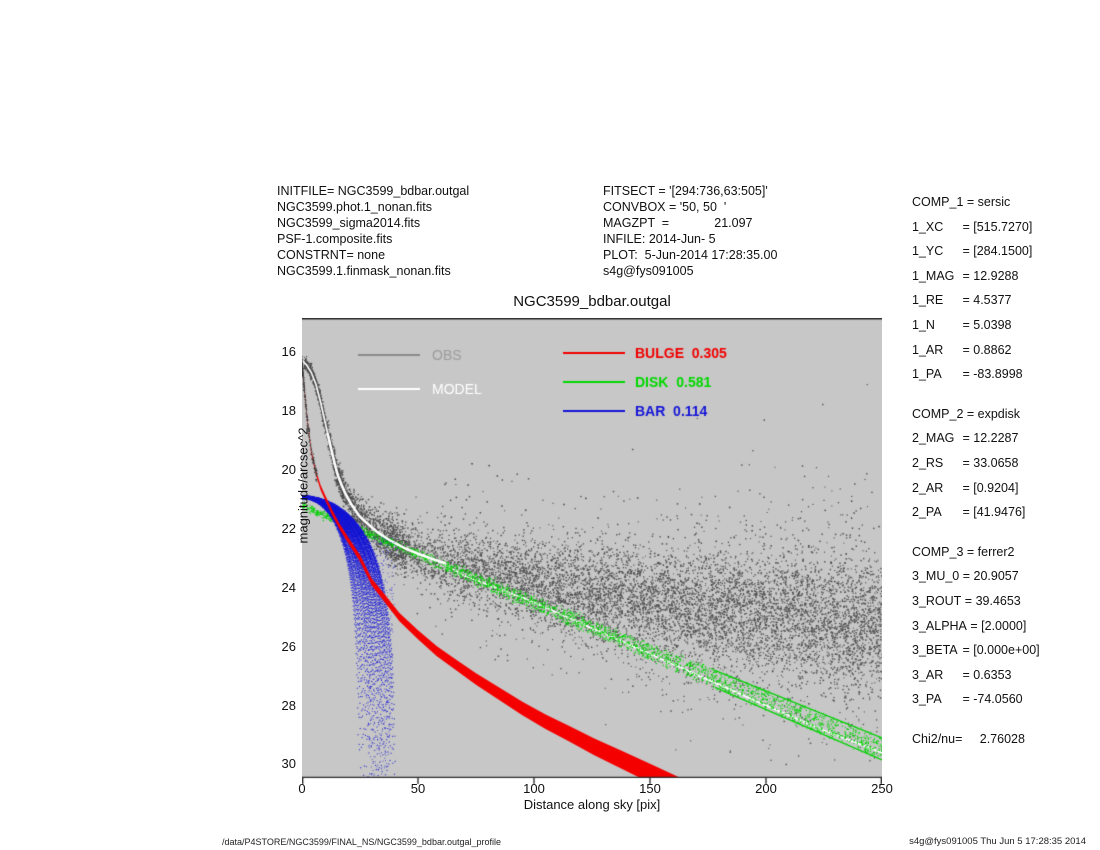 The height and width of the screenshot is (850, 1100). What do you see at coordinates (965, 462) in the screenshot?
I see `parameter-row: 2_RS = 33.0658` at bounding box center [965, 462].